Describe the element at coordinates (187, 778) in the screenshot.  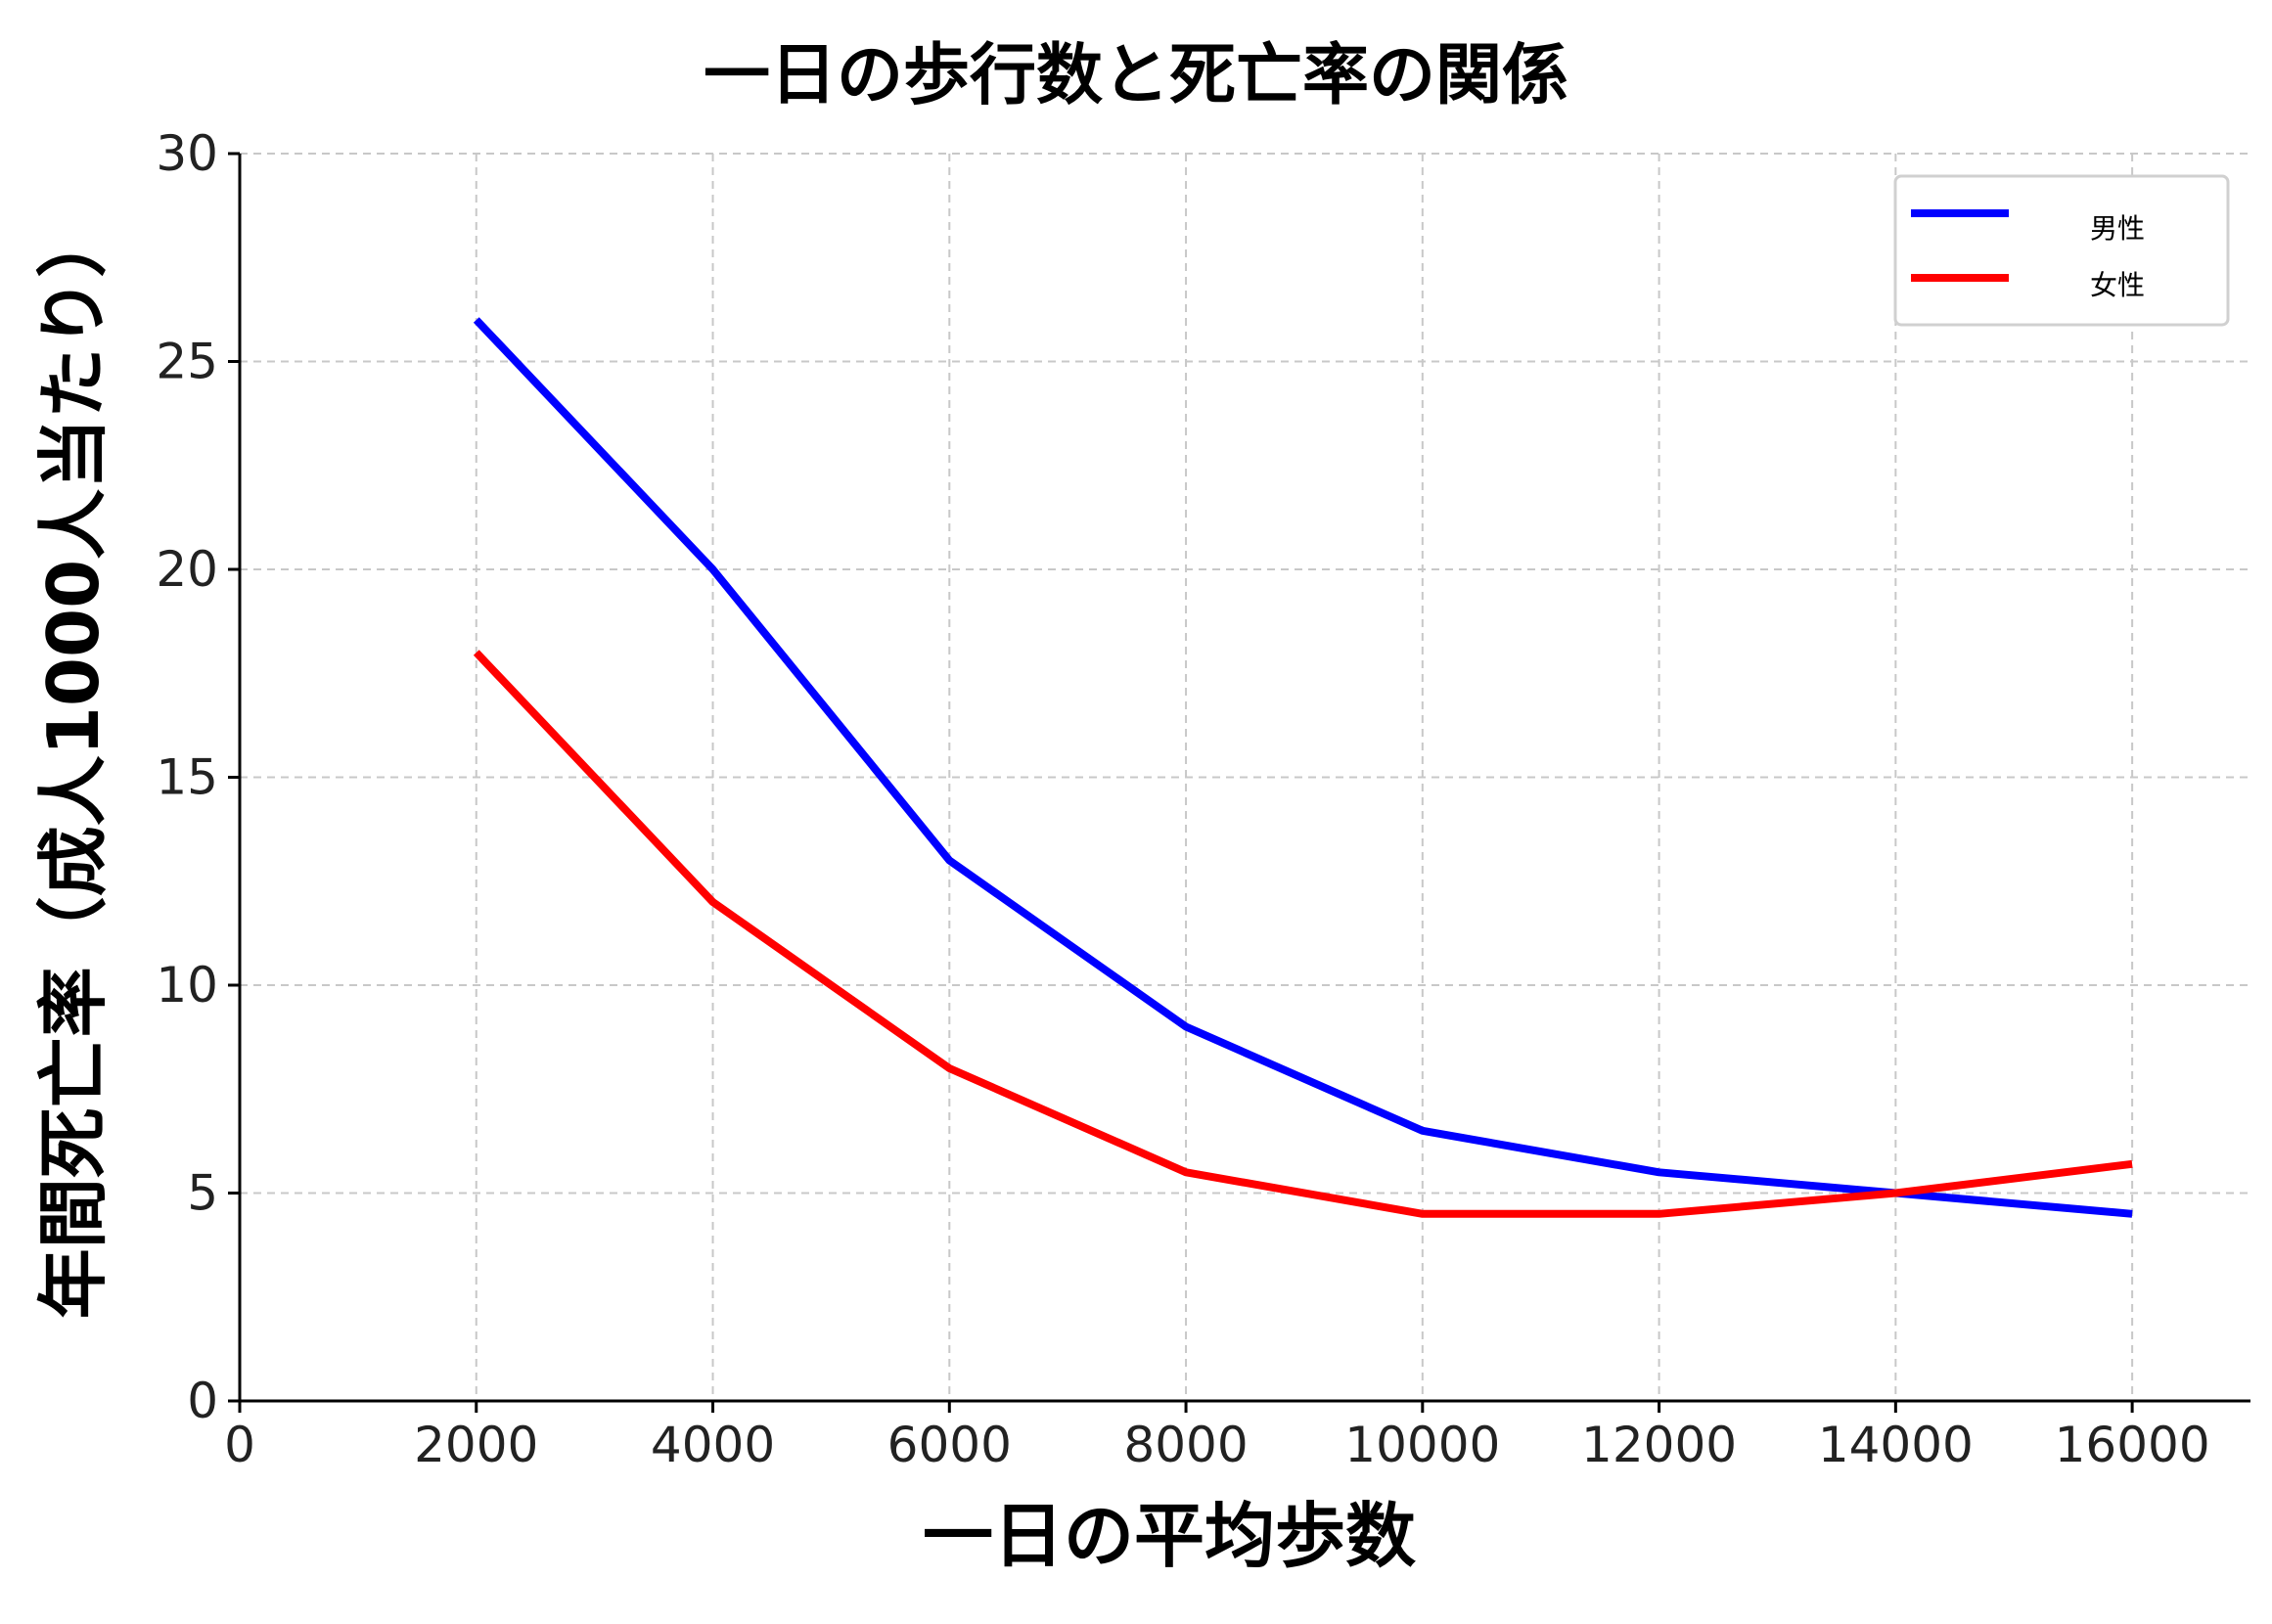
I see `y-tick-label: 15` at that location.